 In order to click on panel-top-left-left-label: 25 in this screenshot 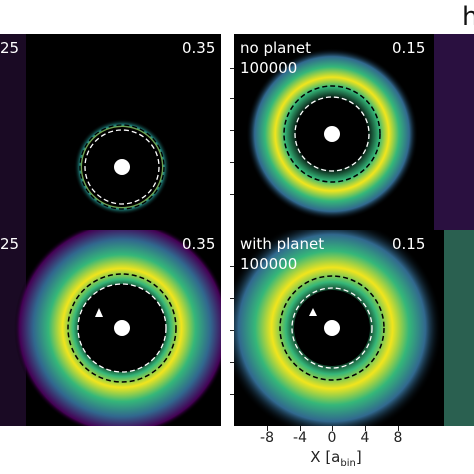, I will do `click(10, 48)`.